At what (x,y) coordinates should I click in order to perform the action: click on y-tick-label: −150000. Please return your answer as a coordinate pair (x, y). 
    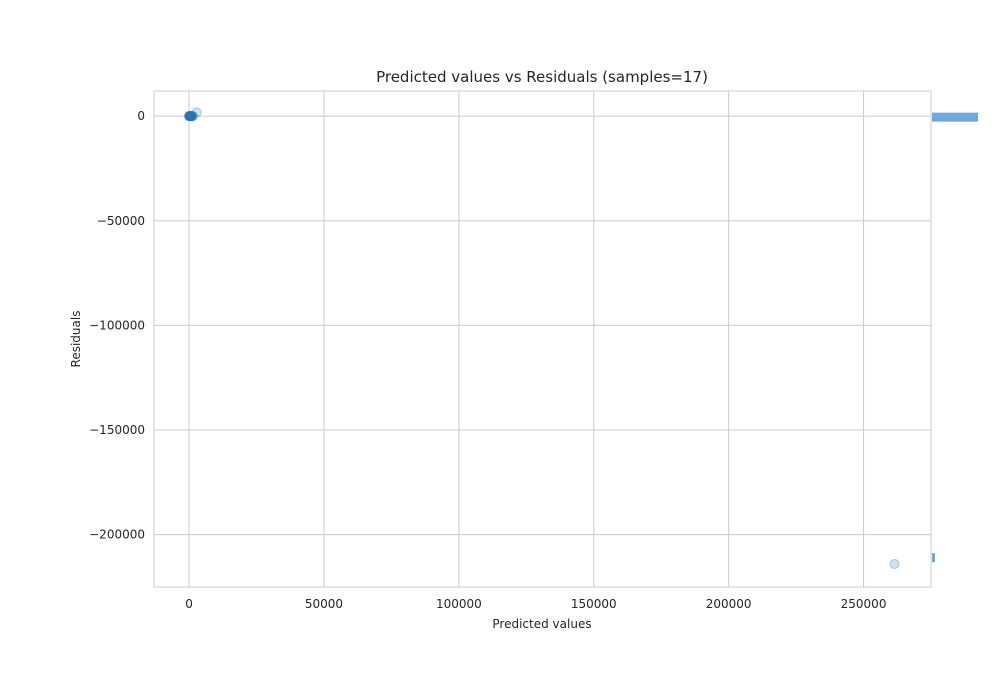
    Looking at the image, I should click on (117, 430).